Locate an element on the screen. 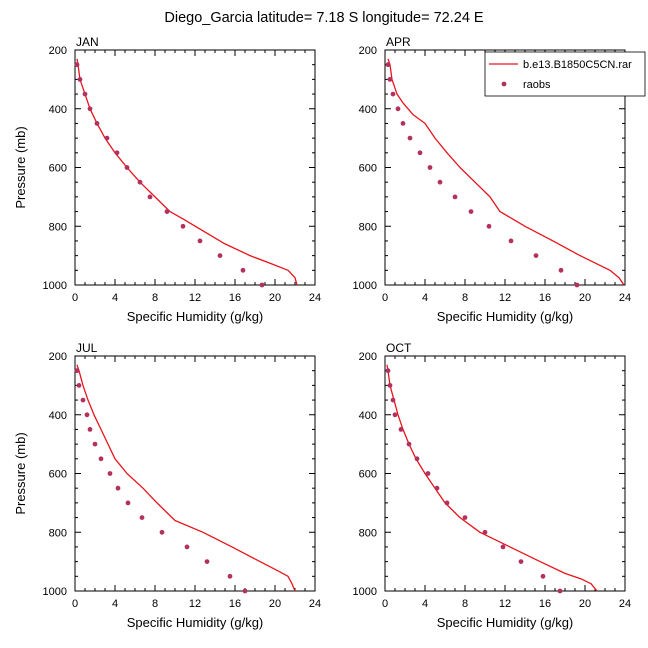  legend-model-label: b.e13.B1850C5CN.rar is located at coordinates (577, 65).